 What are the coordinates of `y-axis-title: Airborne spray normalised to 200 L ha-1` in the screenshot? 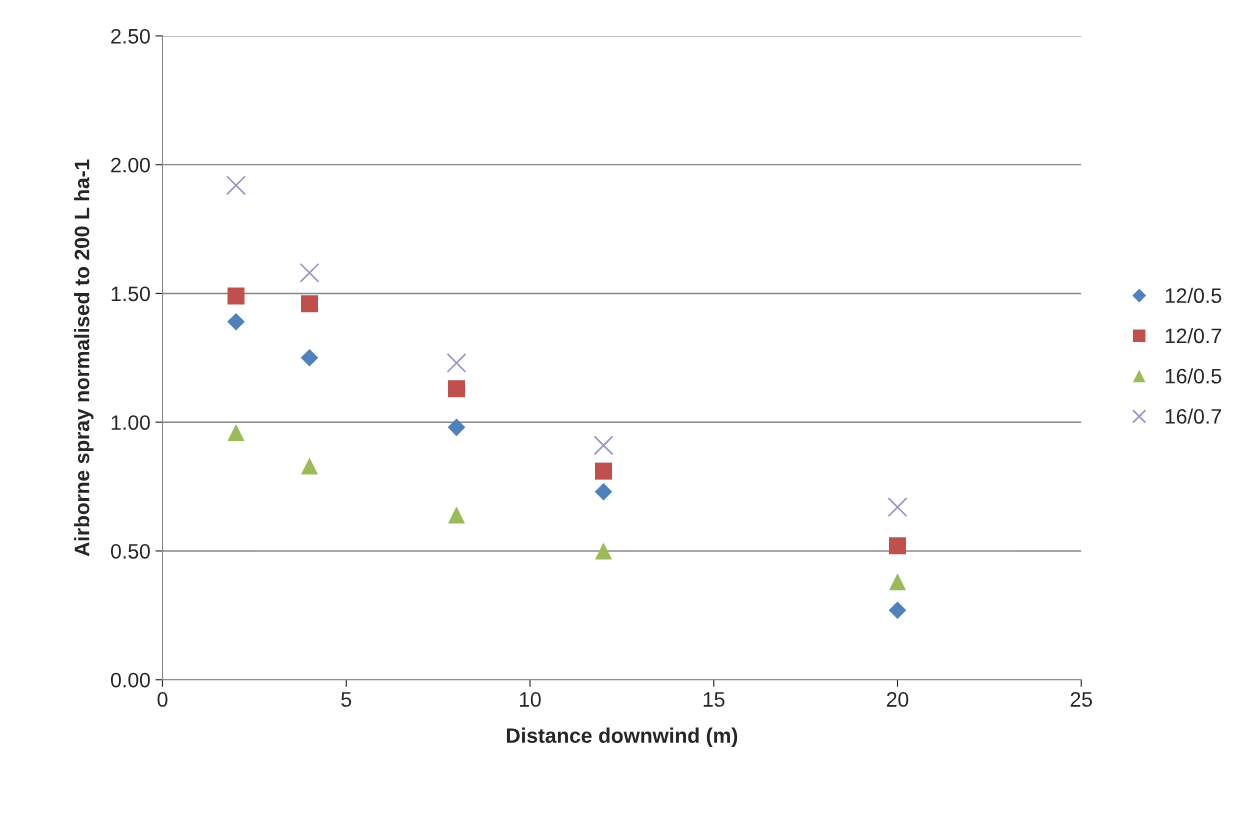 It's located at (84, 358).